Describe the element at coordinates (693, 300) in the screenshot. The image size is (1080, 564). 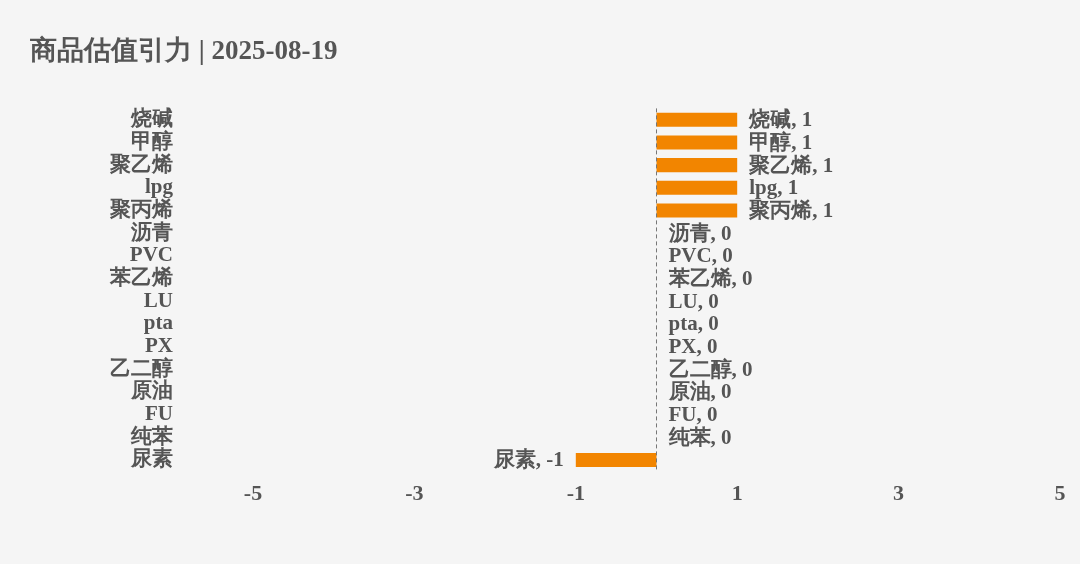
I see `data-label: LU, 0` at that location.